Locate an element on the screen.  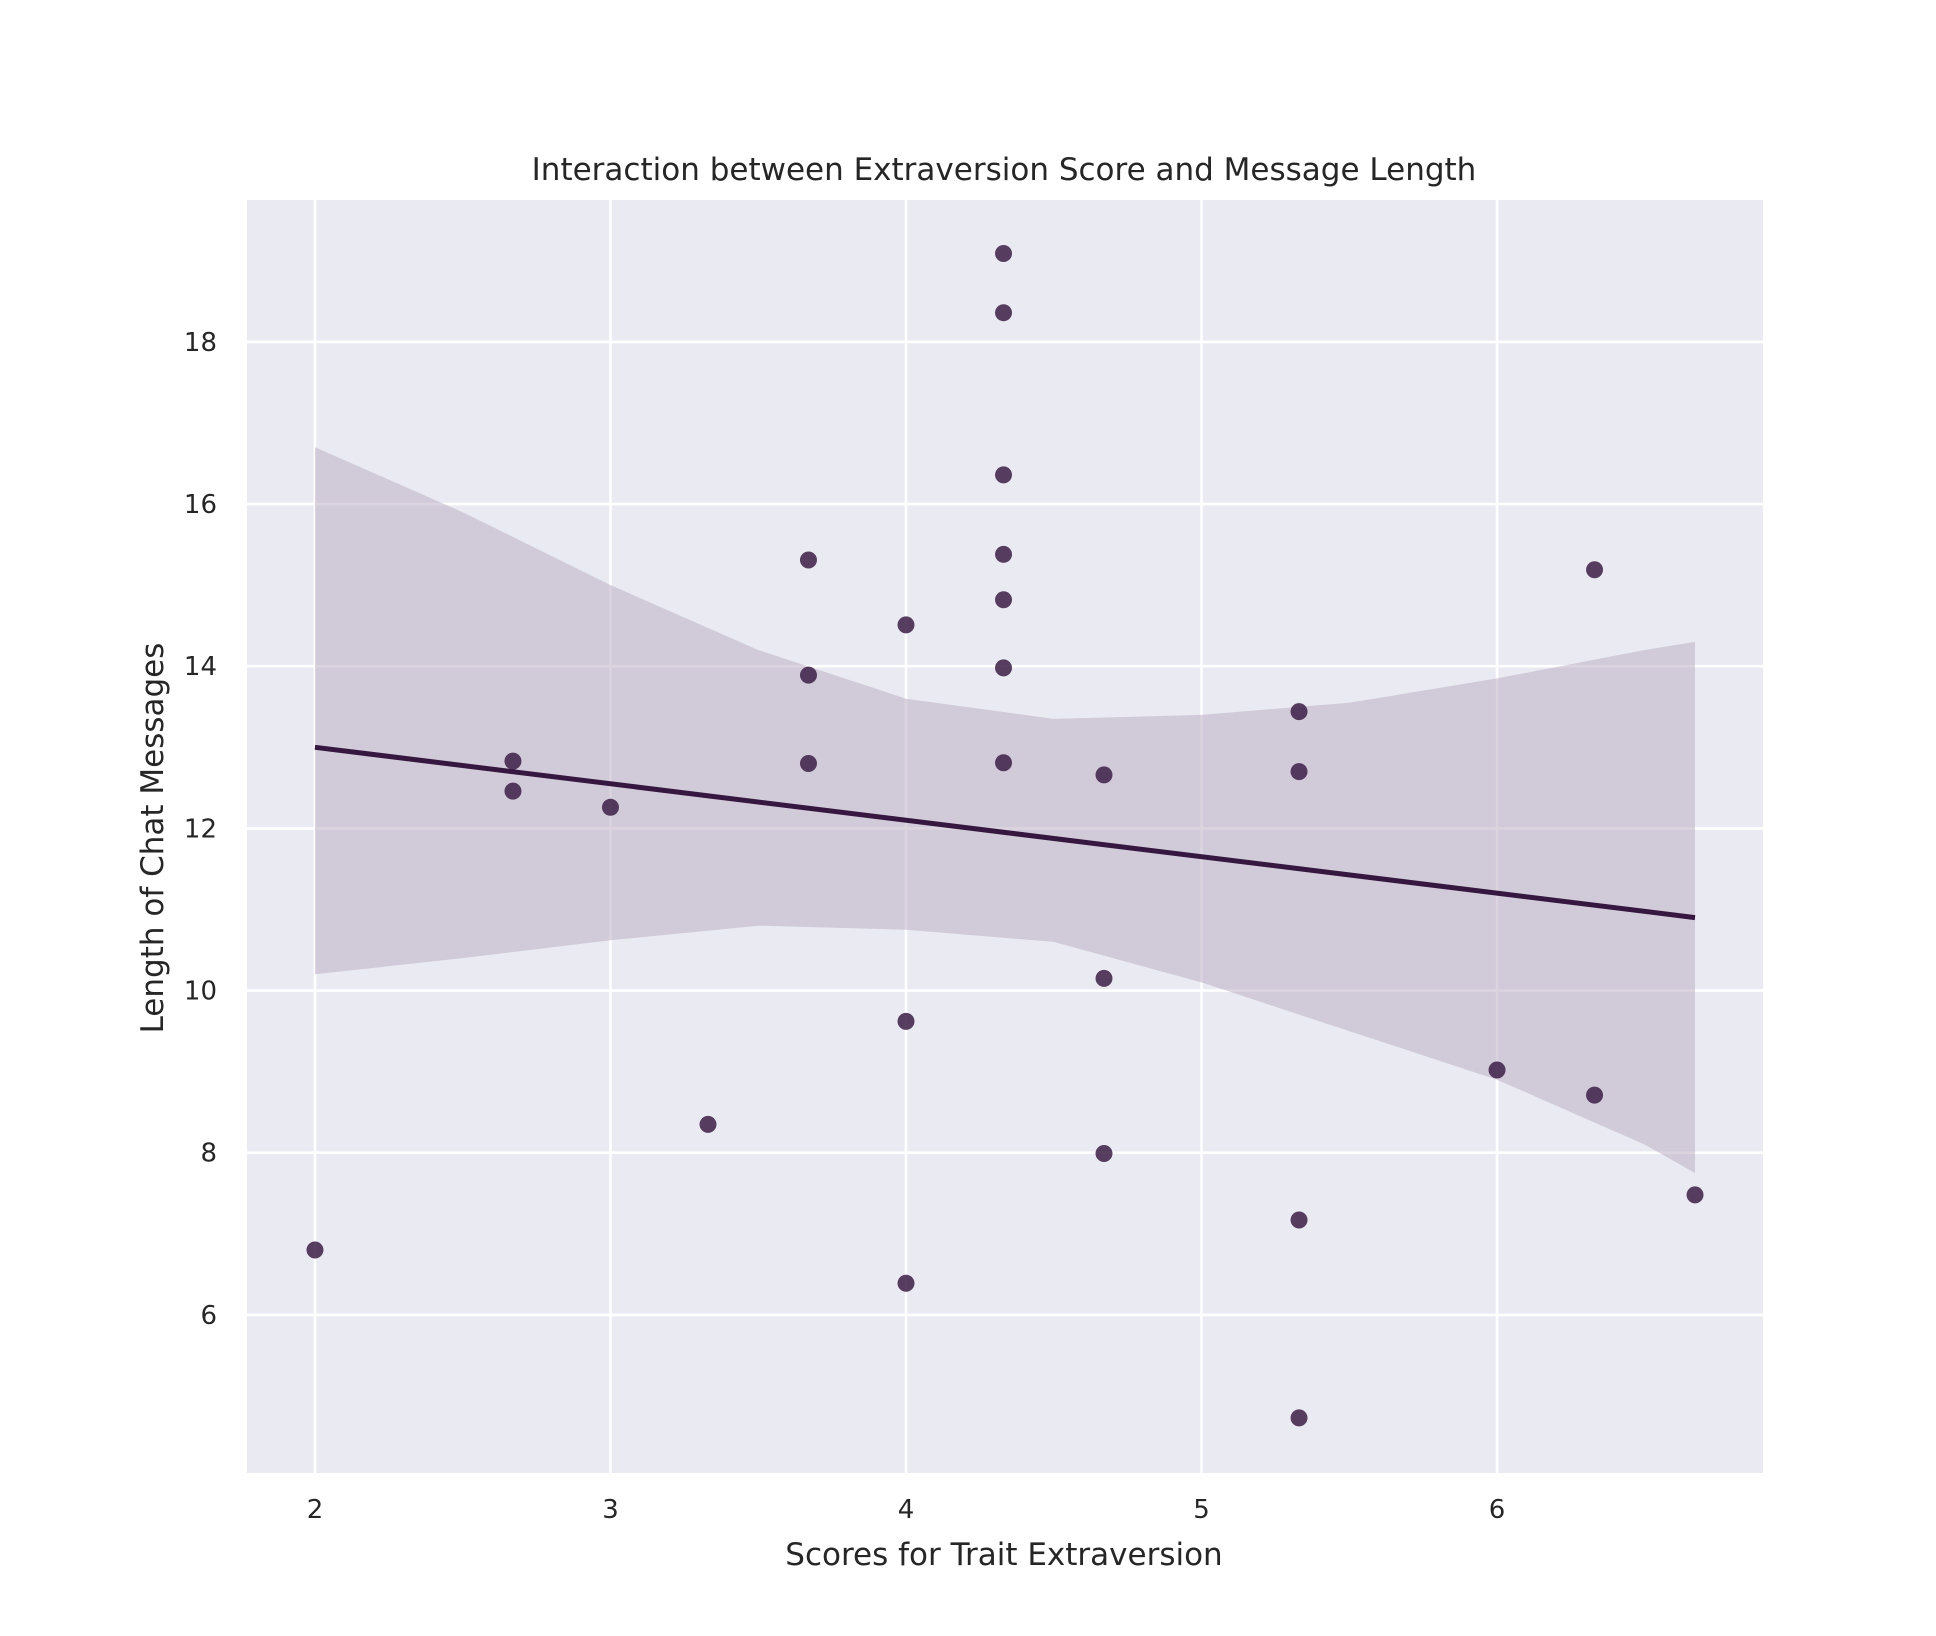
x-tick-label: 5 is located at coordinates (1201, 1510).